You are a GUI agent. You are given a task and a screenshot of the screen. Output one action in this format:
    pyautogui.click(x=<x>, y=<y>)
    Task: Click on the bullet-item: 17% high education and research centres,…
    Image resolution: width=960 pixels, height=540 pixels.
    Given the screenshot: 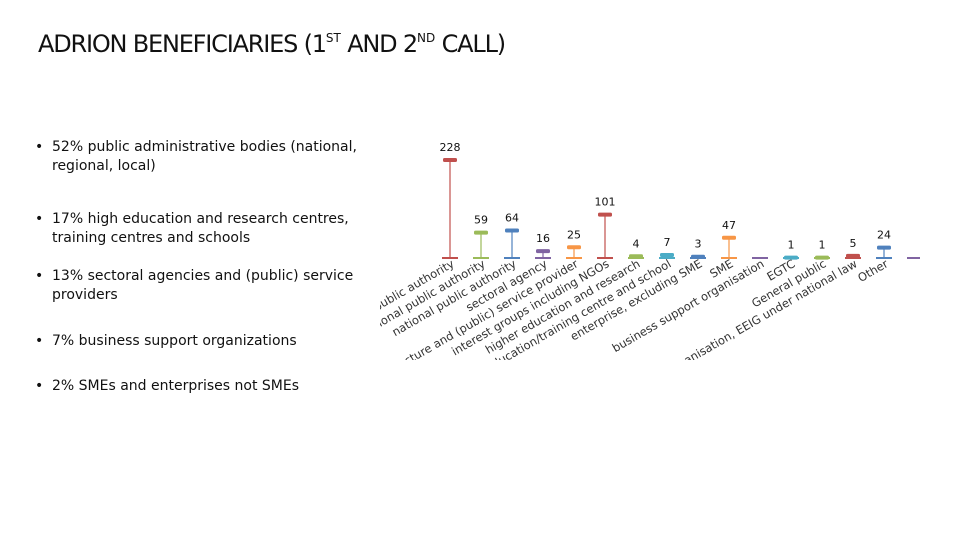 What is the action you would take?
    pyautogui.click(x=198, y=229)
    